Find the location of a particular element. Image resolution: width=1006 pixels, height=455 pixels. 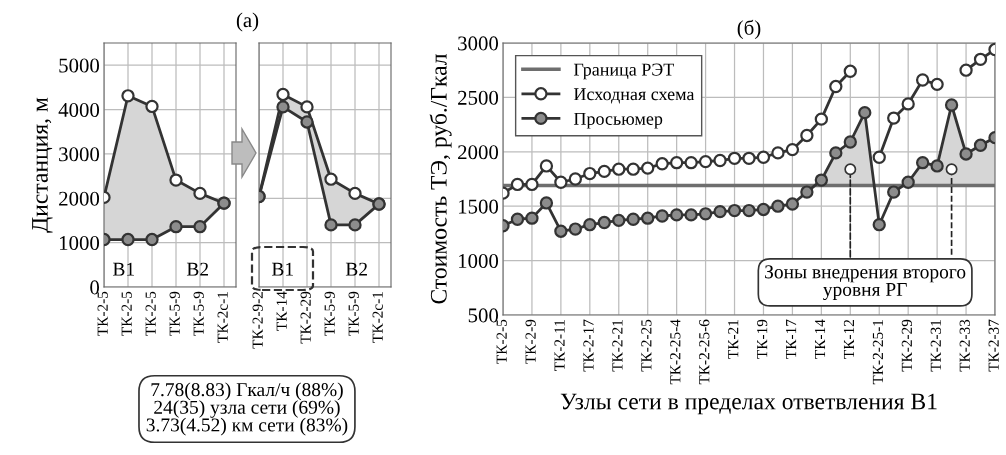

x-tick-label: ТК-2-31 is located at coordinates (935, 346).